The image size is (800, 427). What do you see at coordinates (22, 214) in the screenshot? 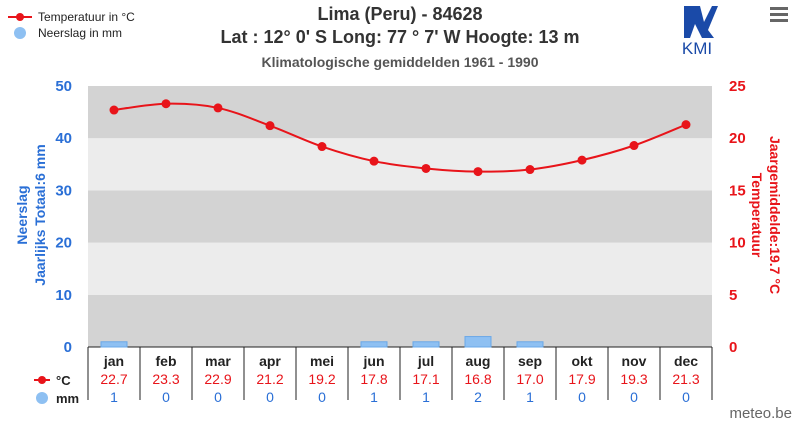
I see `left-axis-title: Neerslag` at bounding box center [22, 214].